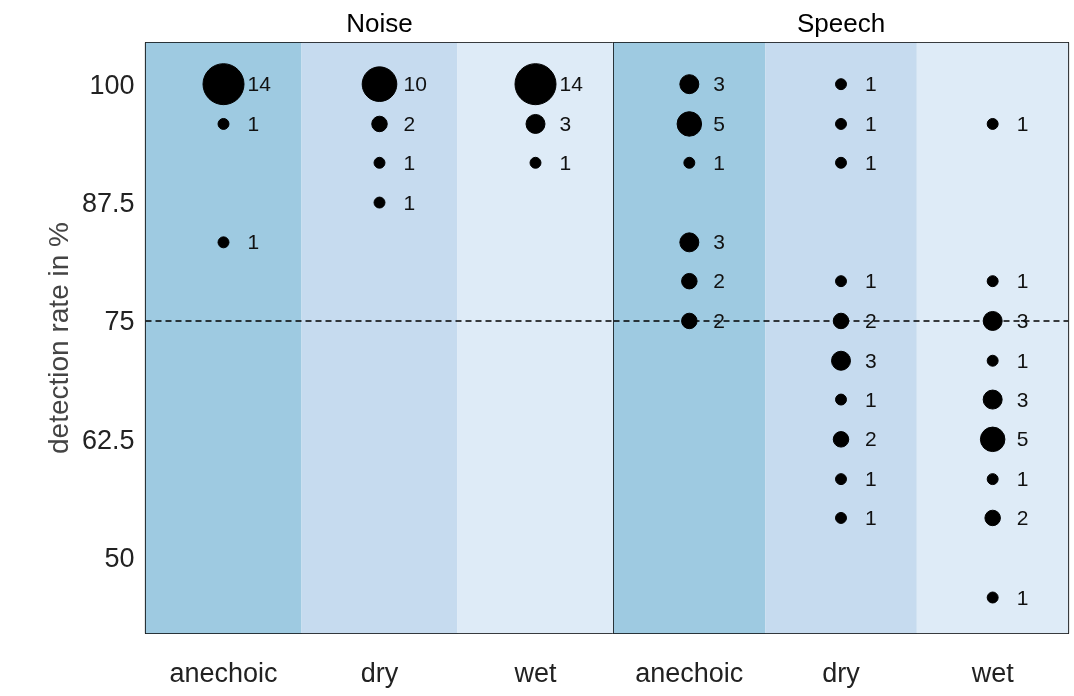 The width and height of the screenshot is (1074, 696). What do you see at coordinates (415, 84) in the screenshot?
I see `data-label: 10` at bounding box center [415, 84].